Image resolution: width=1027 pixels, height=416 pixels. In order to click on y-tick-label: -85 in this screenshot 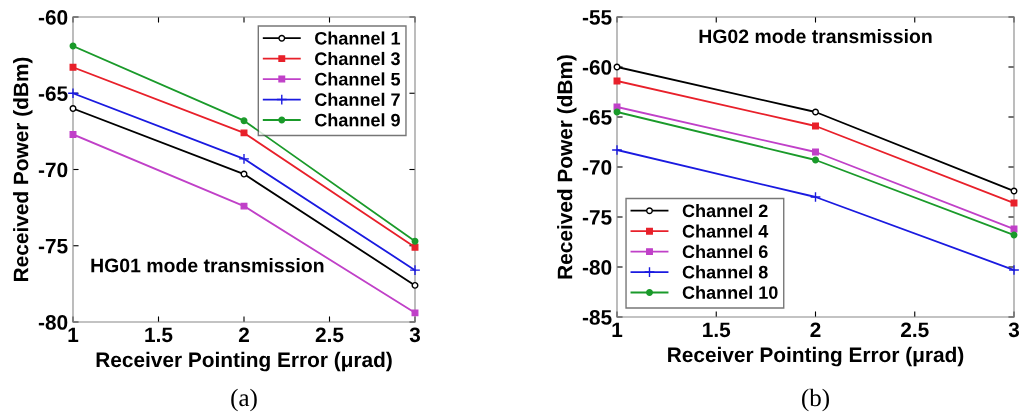, I will do `click(597, 317)`.